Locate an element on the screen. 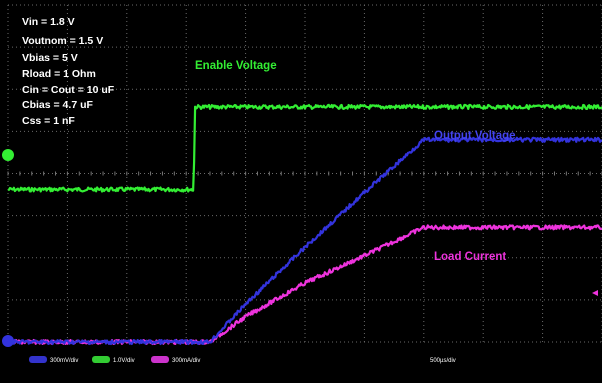 The height and width of the screenshot is (383, 602). ch2-scale: 1.0V/div is located at coordinates (124, 361).